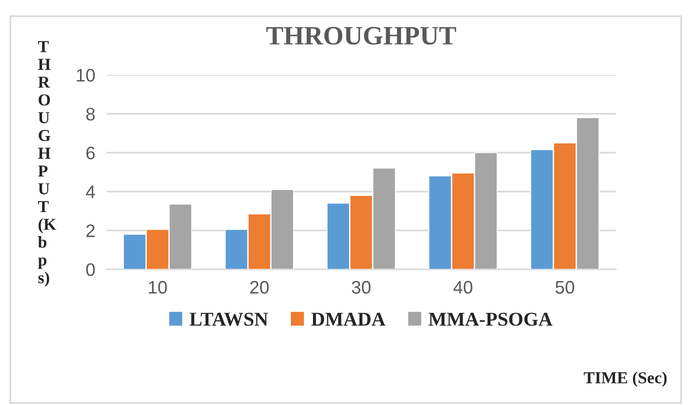 The width and height of the screenshot is (688, 405). Describe the element at coordinates (90, 192) in the screenshot. I see `y-tick-label: 4` at that location.